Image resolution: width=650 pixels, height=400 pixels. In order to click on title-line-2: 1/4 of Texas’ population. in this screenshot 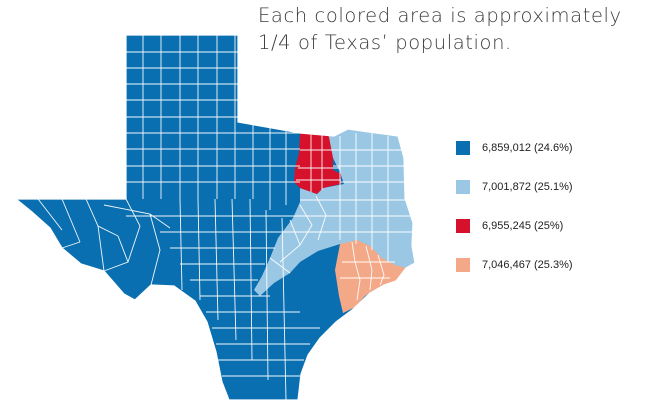, I will do `click(385, 42)`.